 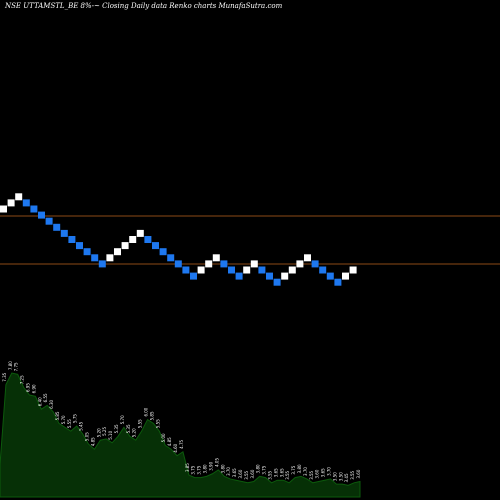 I want to click on renko-bricks-layer, so click(x=178, y=239).